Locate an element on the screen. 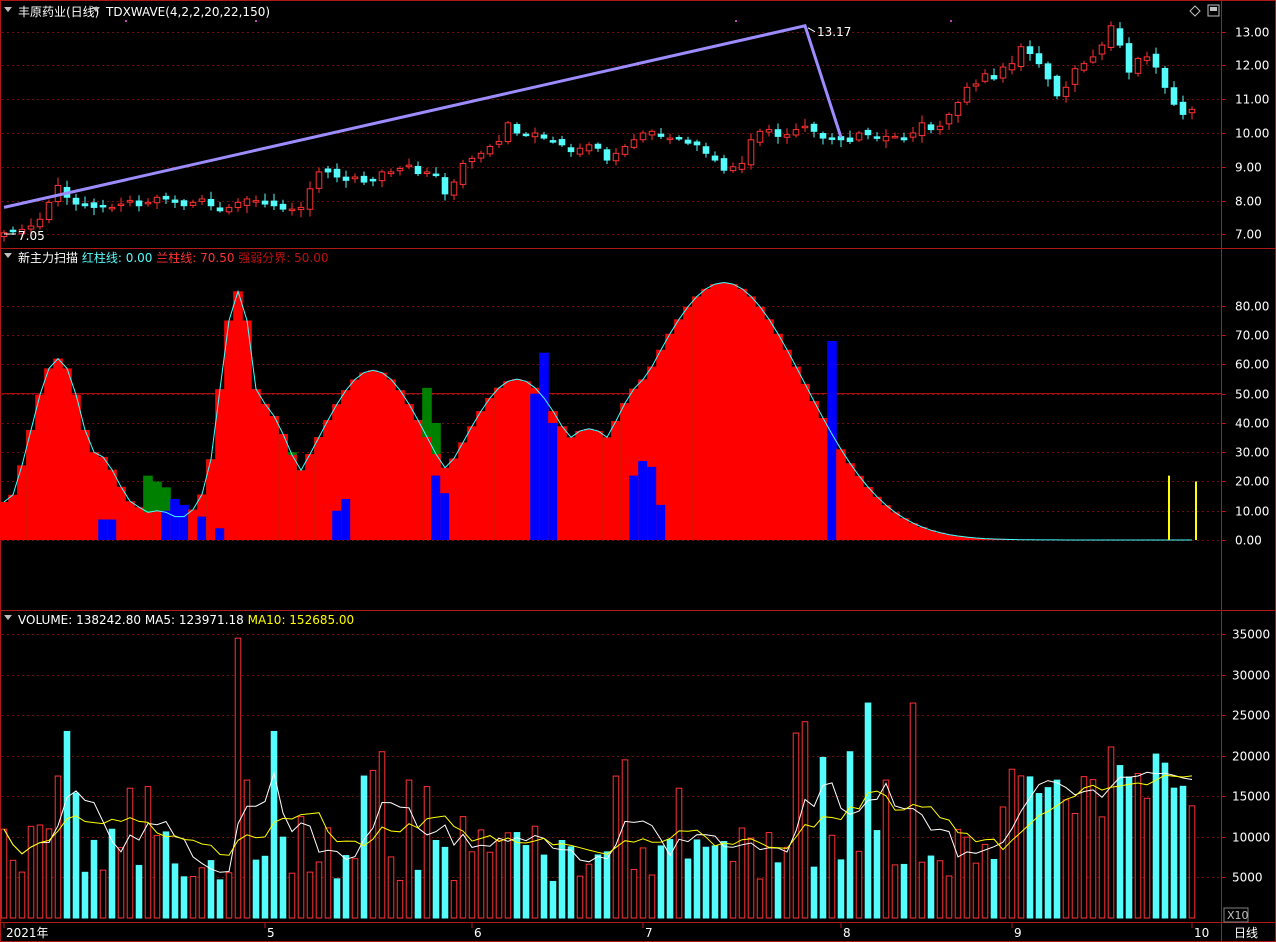 The height and width of the screenshot is (942, 1276). threshold-value: 强弱分界: 50.00 is located at coordinates (283, 258).